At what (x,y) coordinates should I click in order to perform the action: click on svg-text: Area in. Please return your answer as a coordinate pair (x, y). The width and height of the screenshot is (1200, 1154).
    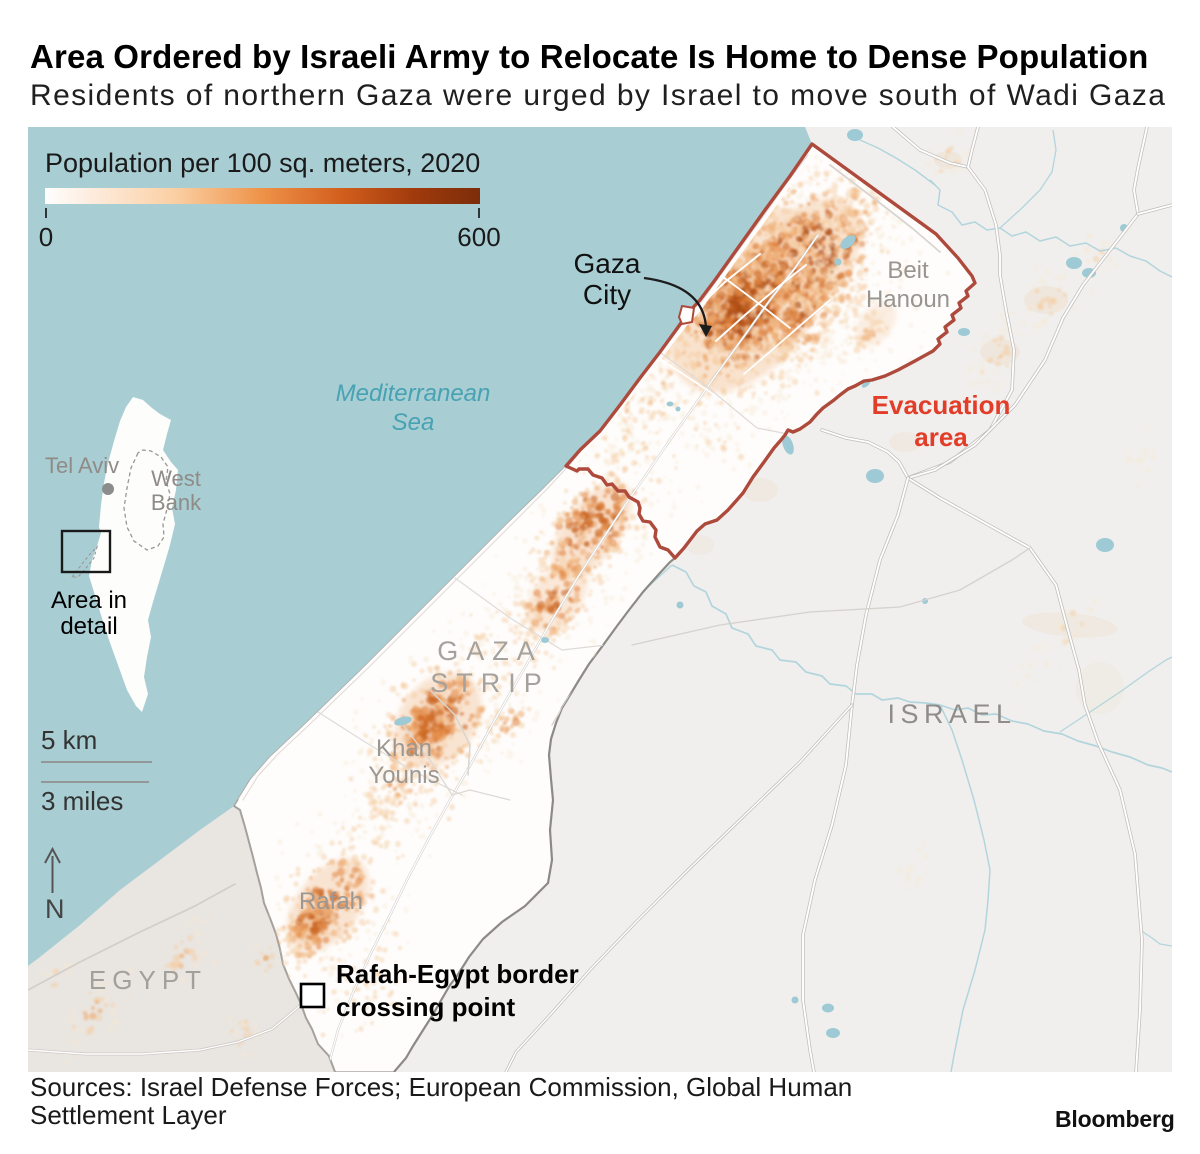
    Looking at the image, I should click on (89, 600).